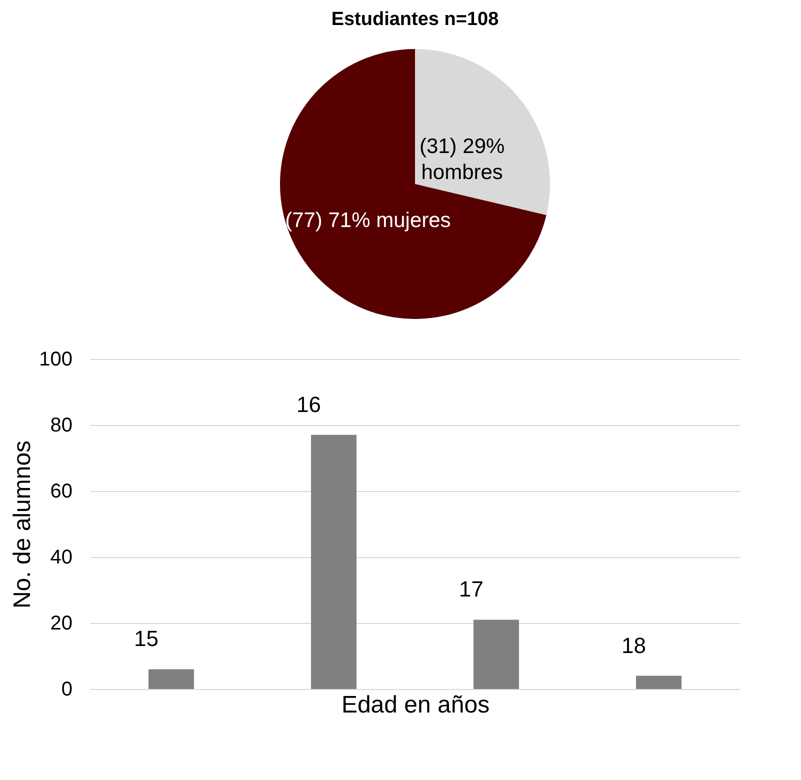 The height and width of the screenshot is (780, 801). I want to click on pie-slice, so click(413, 184).